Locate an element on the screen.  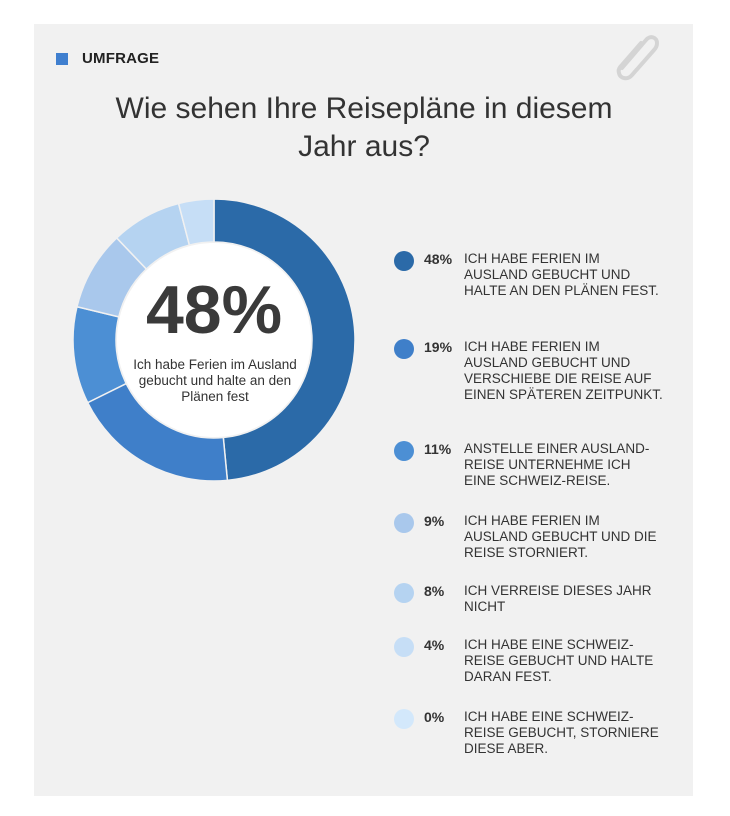
legend-percentage: 0% is located at coordinates (434, 717).